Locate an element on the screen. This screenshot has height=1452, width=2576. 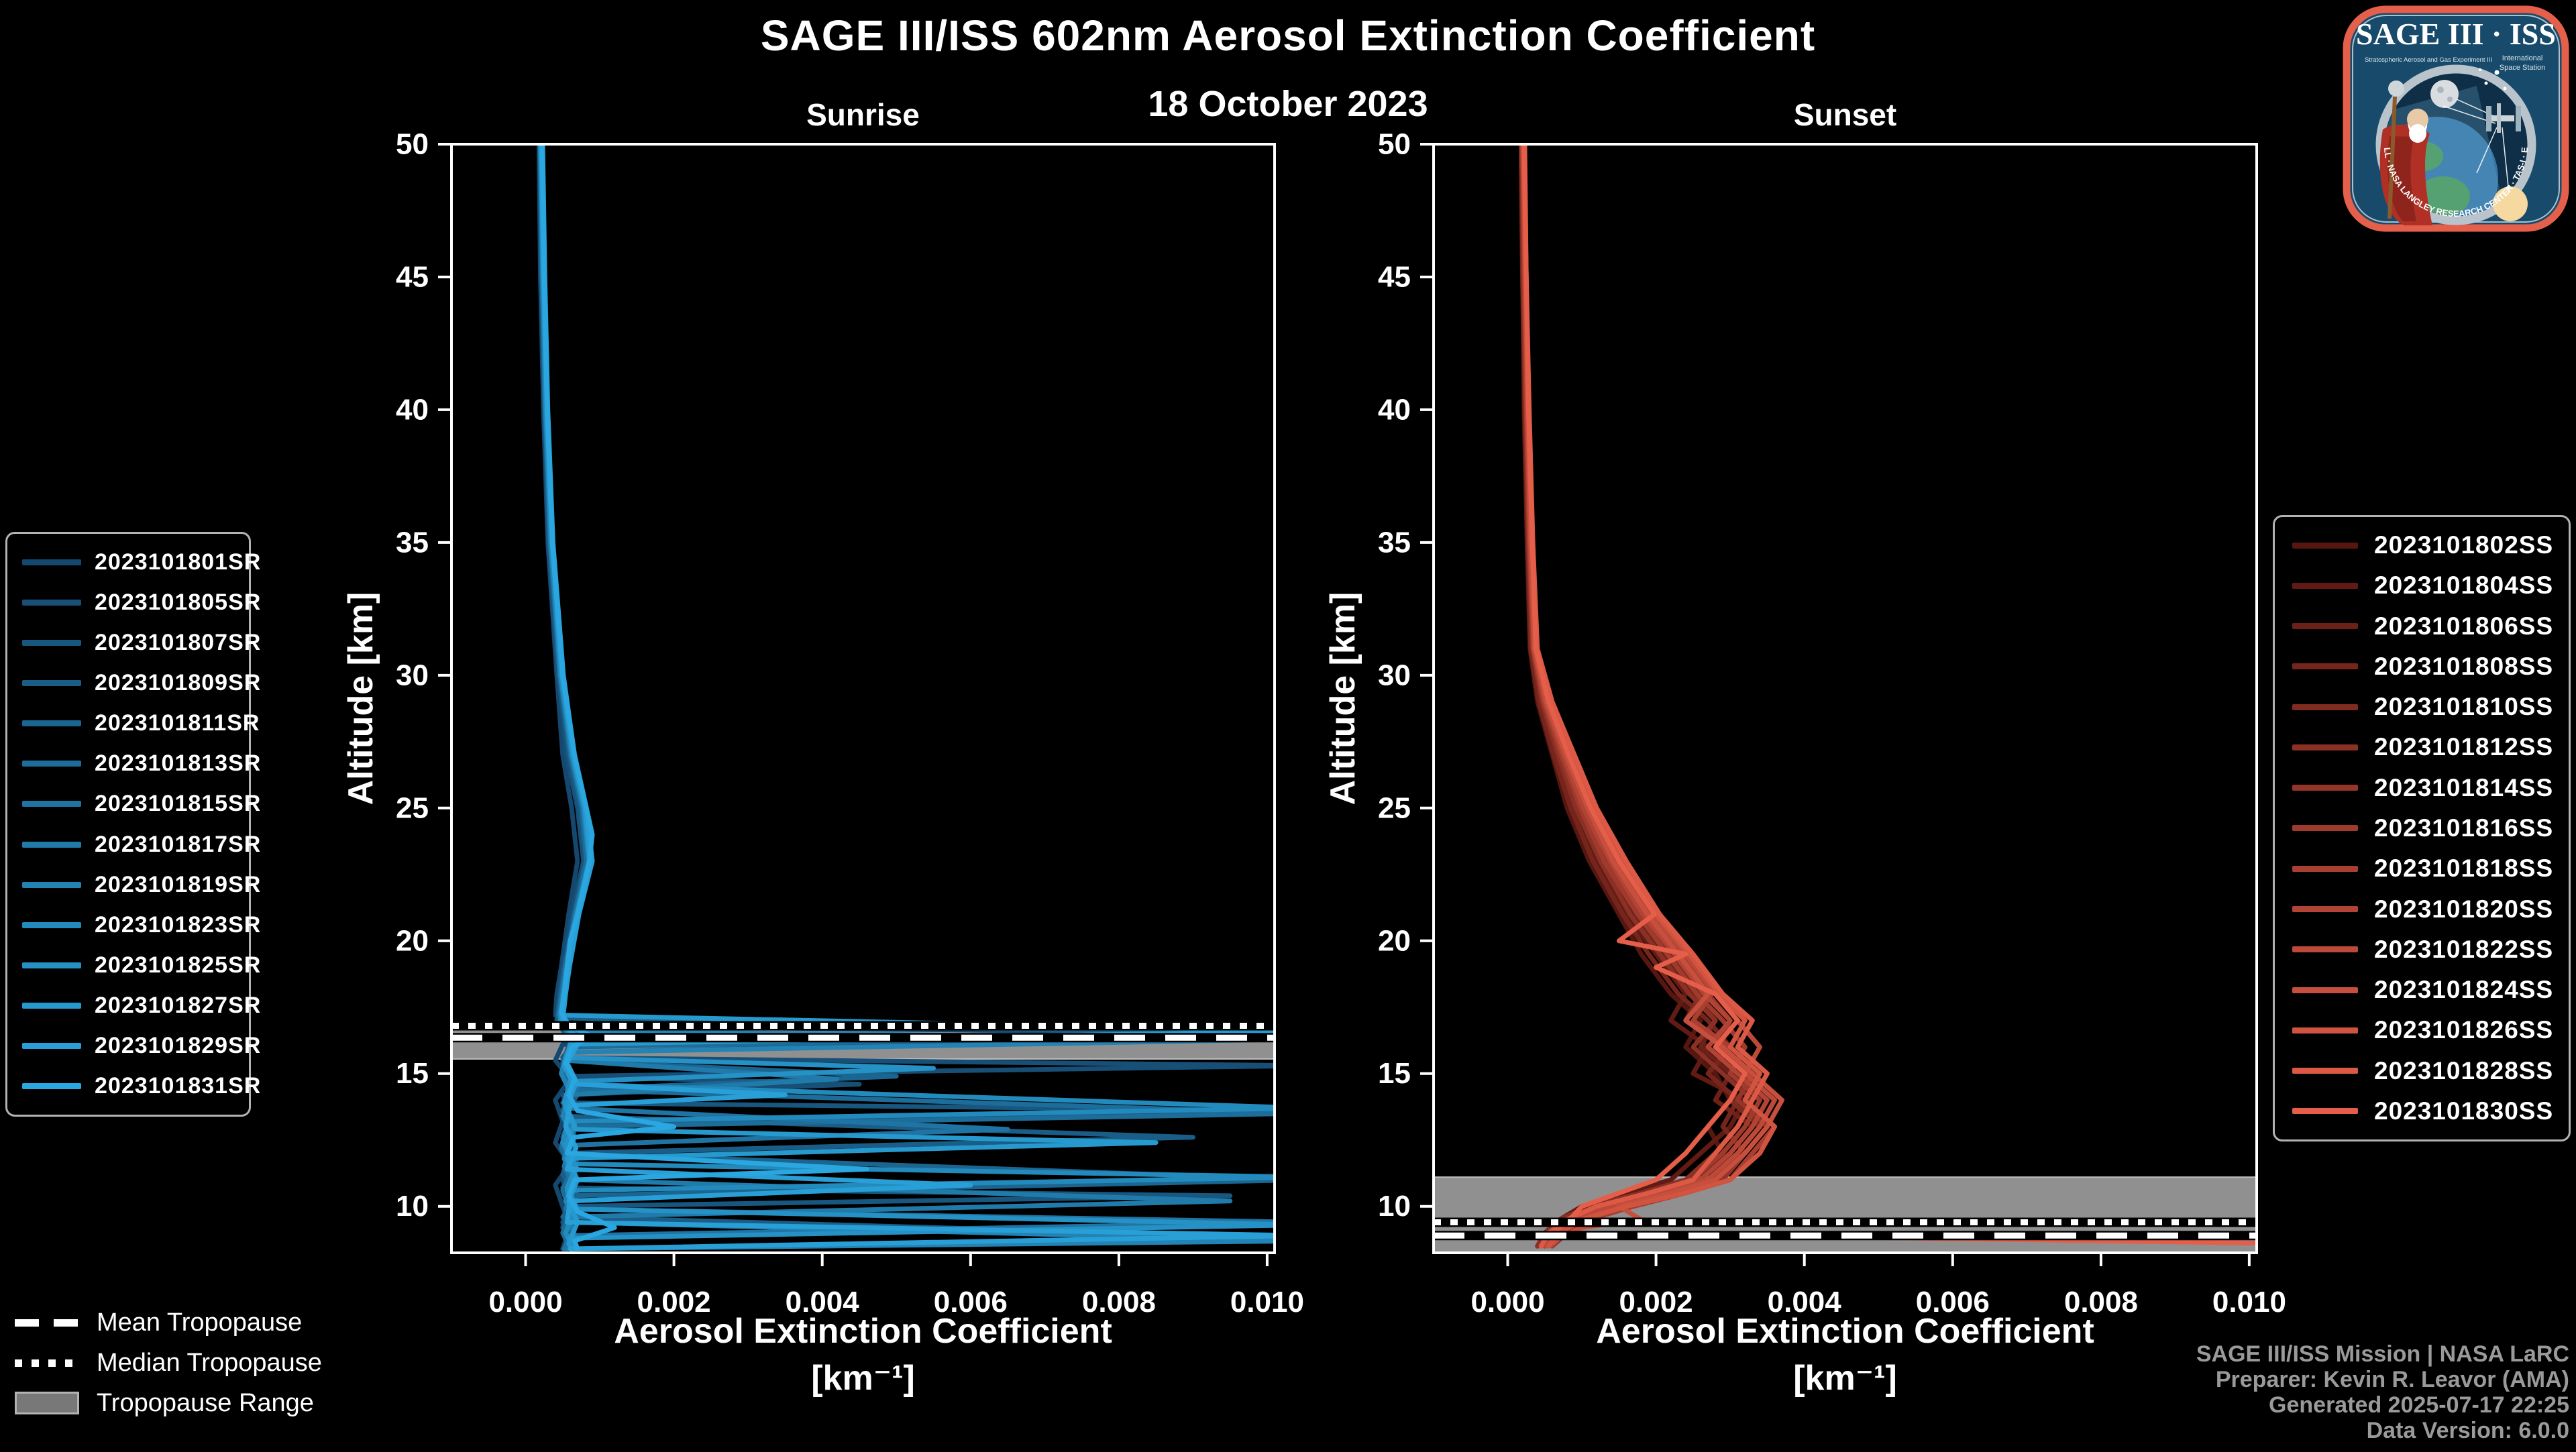
legend-item: 2023101830SS is located at coordinates (2427, 1111).